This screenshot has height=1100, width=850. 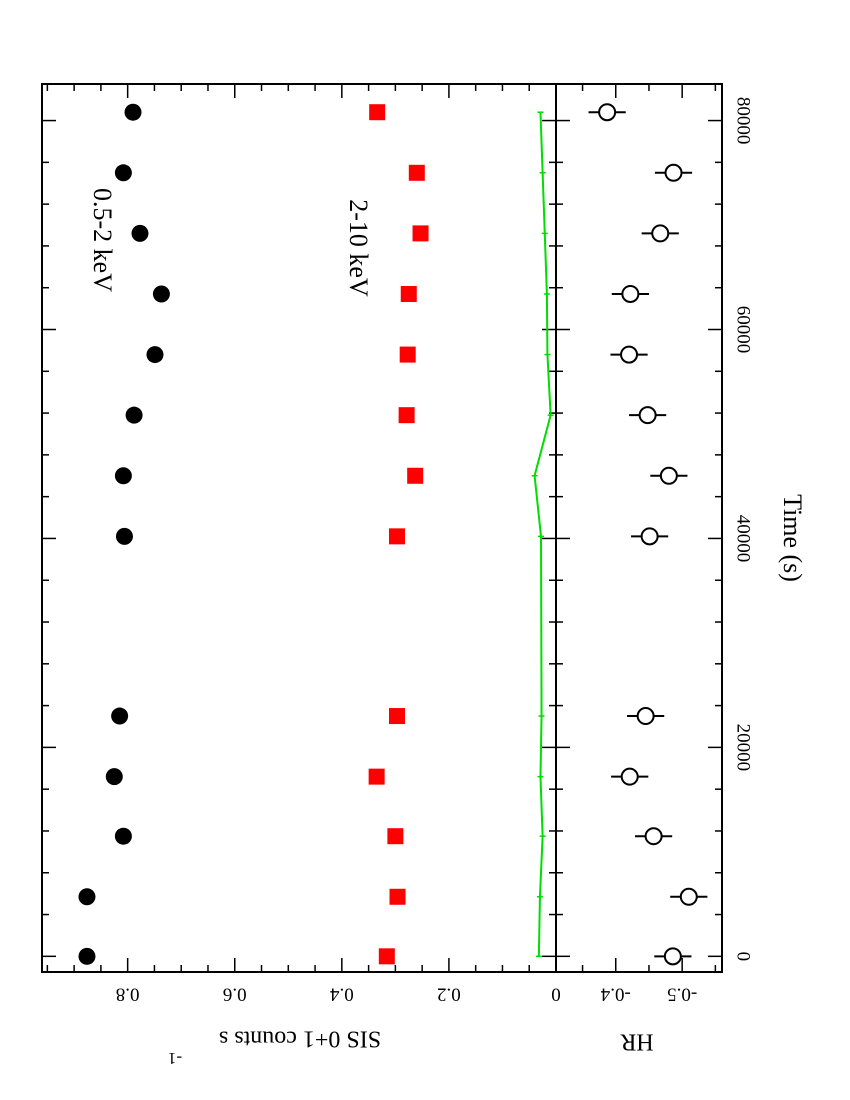 I want to click on hr-tick-label: -0.5, so click(x=682, y=994).